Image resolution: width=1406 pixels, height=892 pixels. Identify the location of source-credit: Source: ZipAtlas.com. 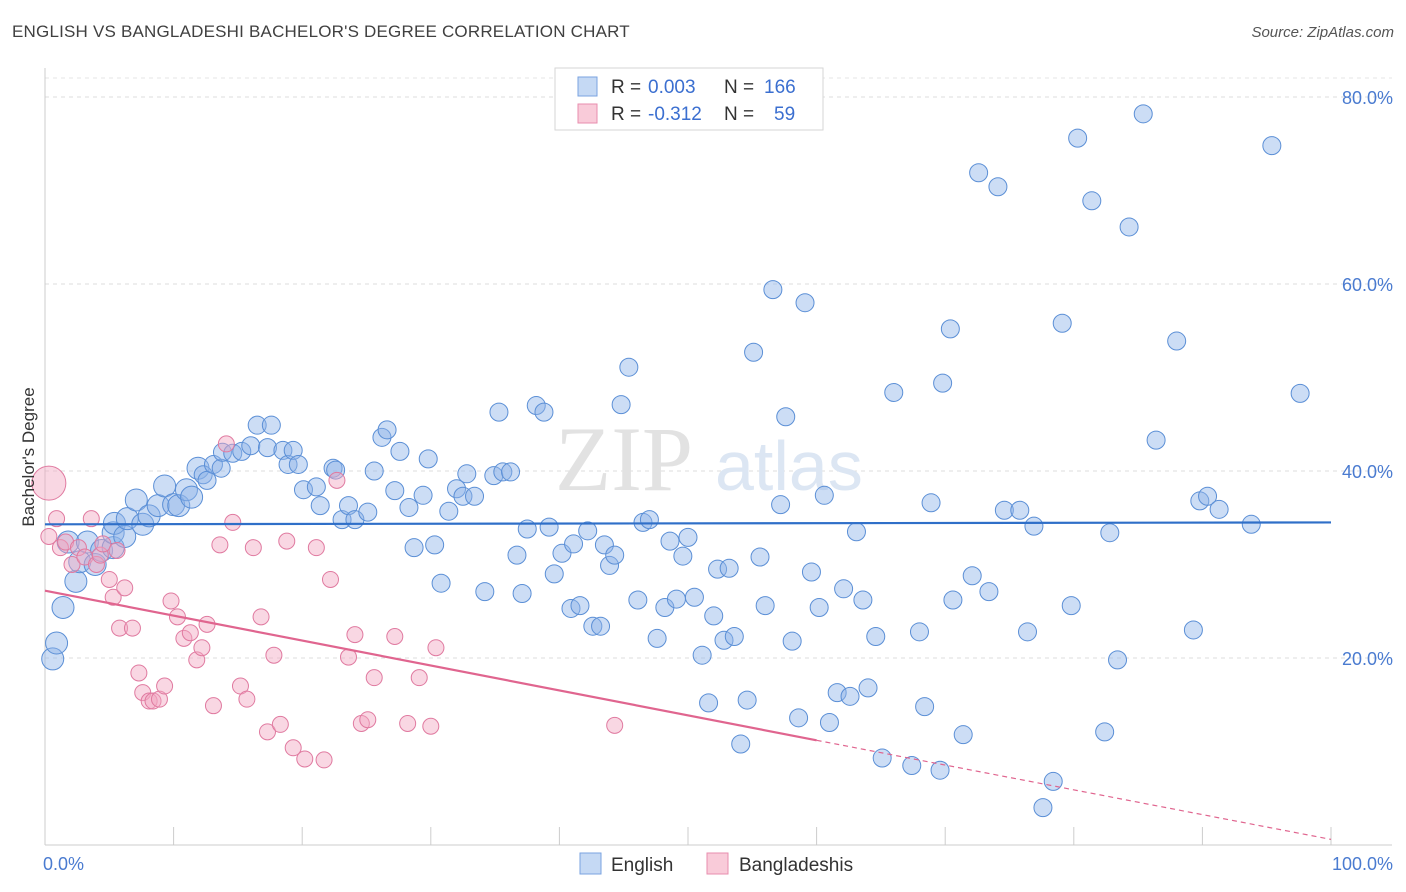
(1322, 32).